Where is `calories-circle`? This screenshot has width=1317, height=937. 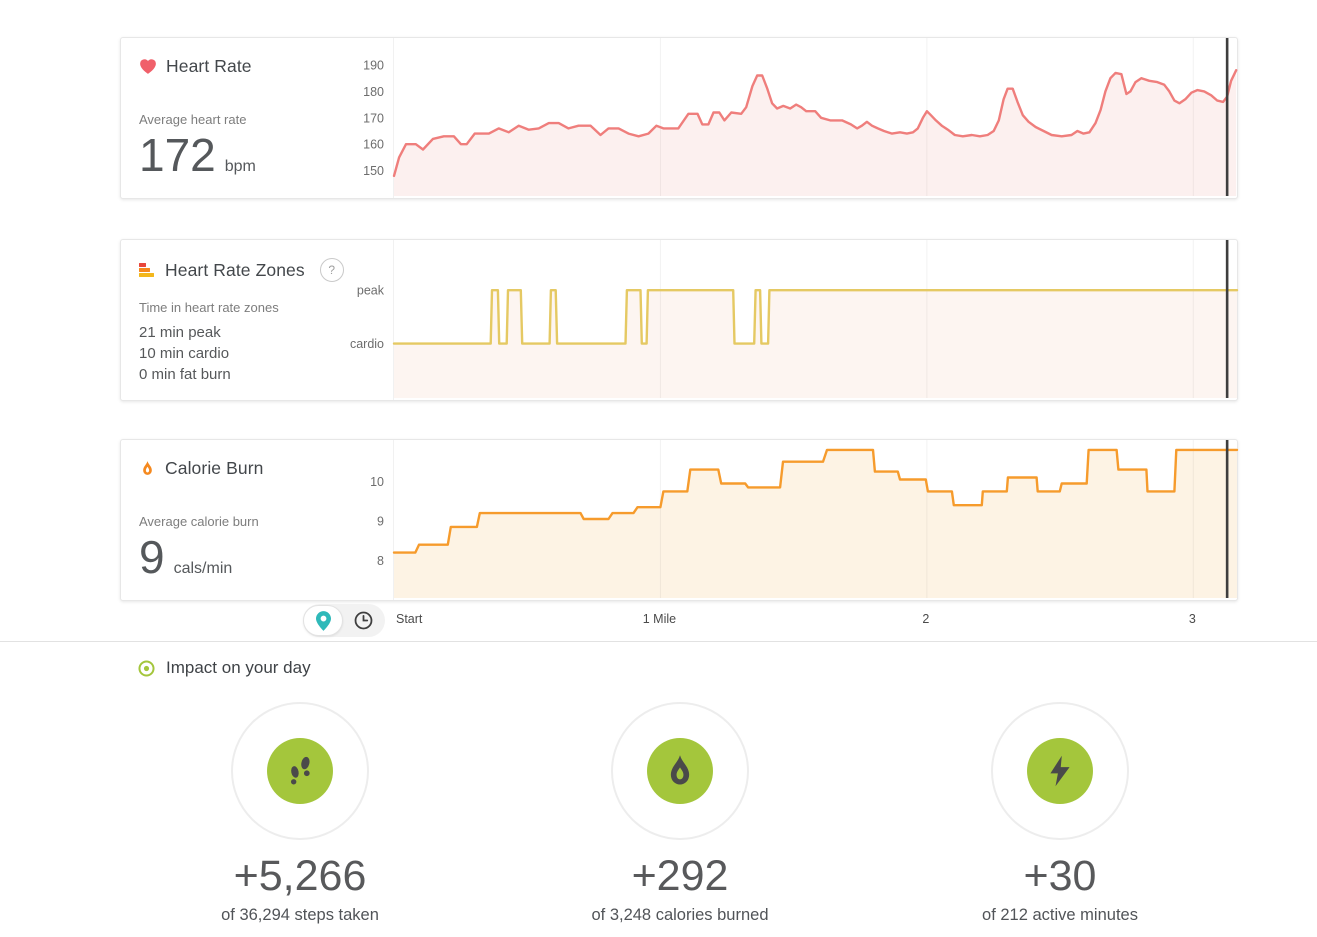
calories-circle is located at coordinates (680, 771).